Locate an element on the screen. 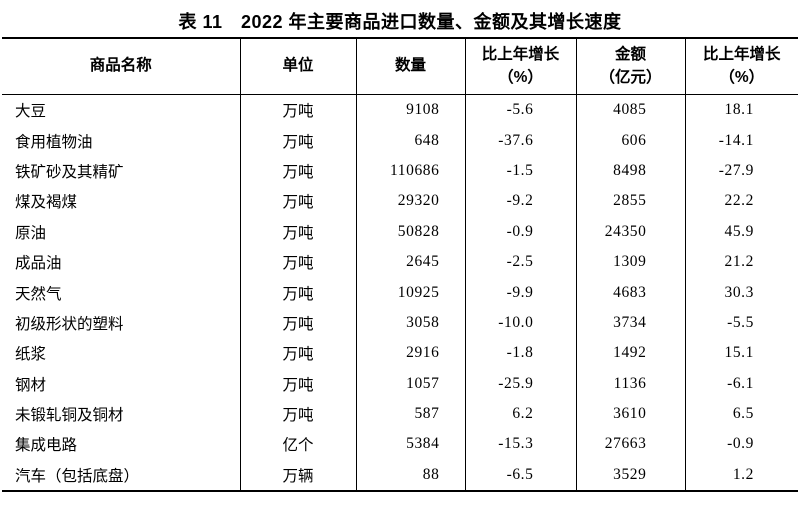 The image size is (800, 508). cell-commodity: 集成电路 is located at coordinates (46, 446).